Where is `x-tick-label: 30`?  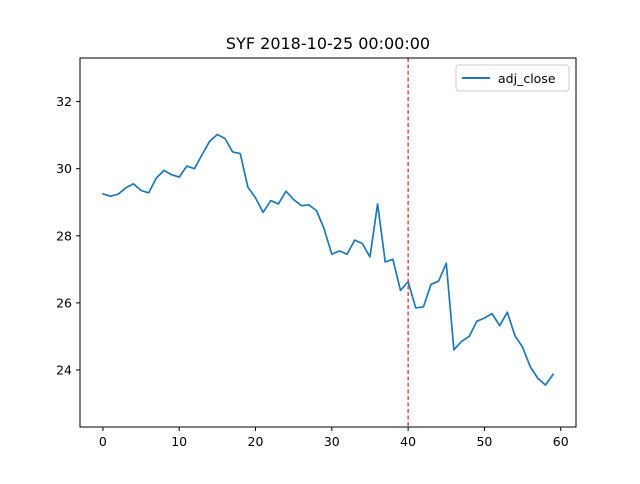
x-tick-label: 30 is located at coordinates (332, 441).